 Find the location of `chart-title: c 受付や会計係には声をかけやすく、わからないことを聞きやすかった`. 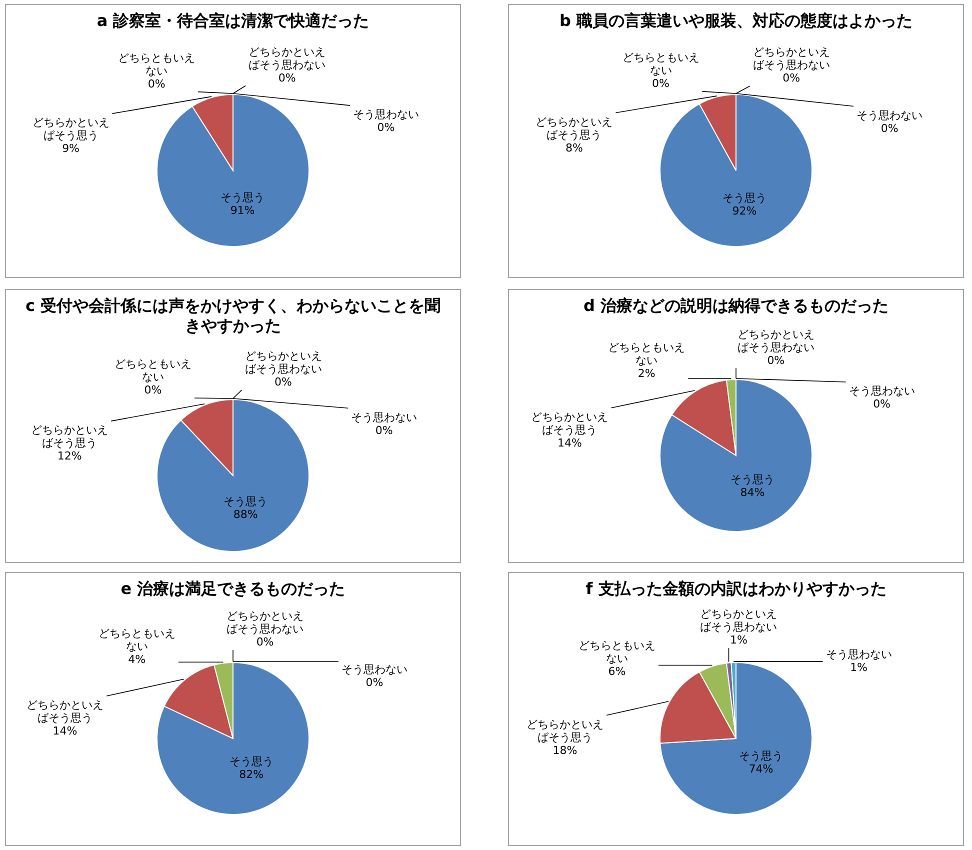

chart-title: c 受付や会計係には声をかけやすく、わからないことを聞きやすかった is located at coordinates (233, 316).